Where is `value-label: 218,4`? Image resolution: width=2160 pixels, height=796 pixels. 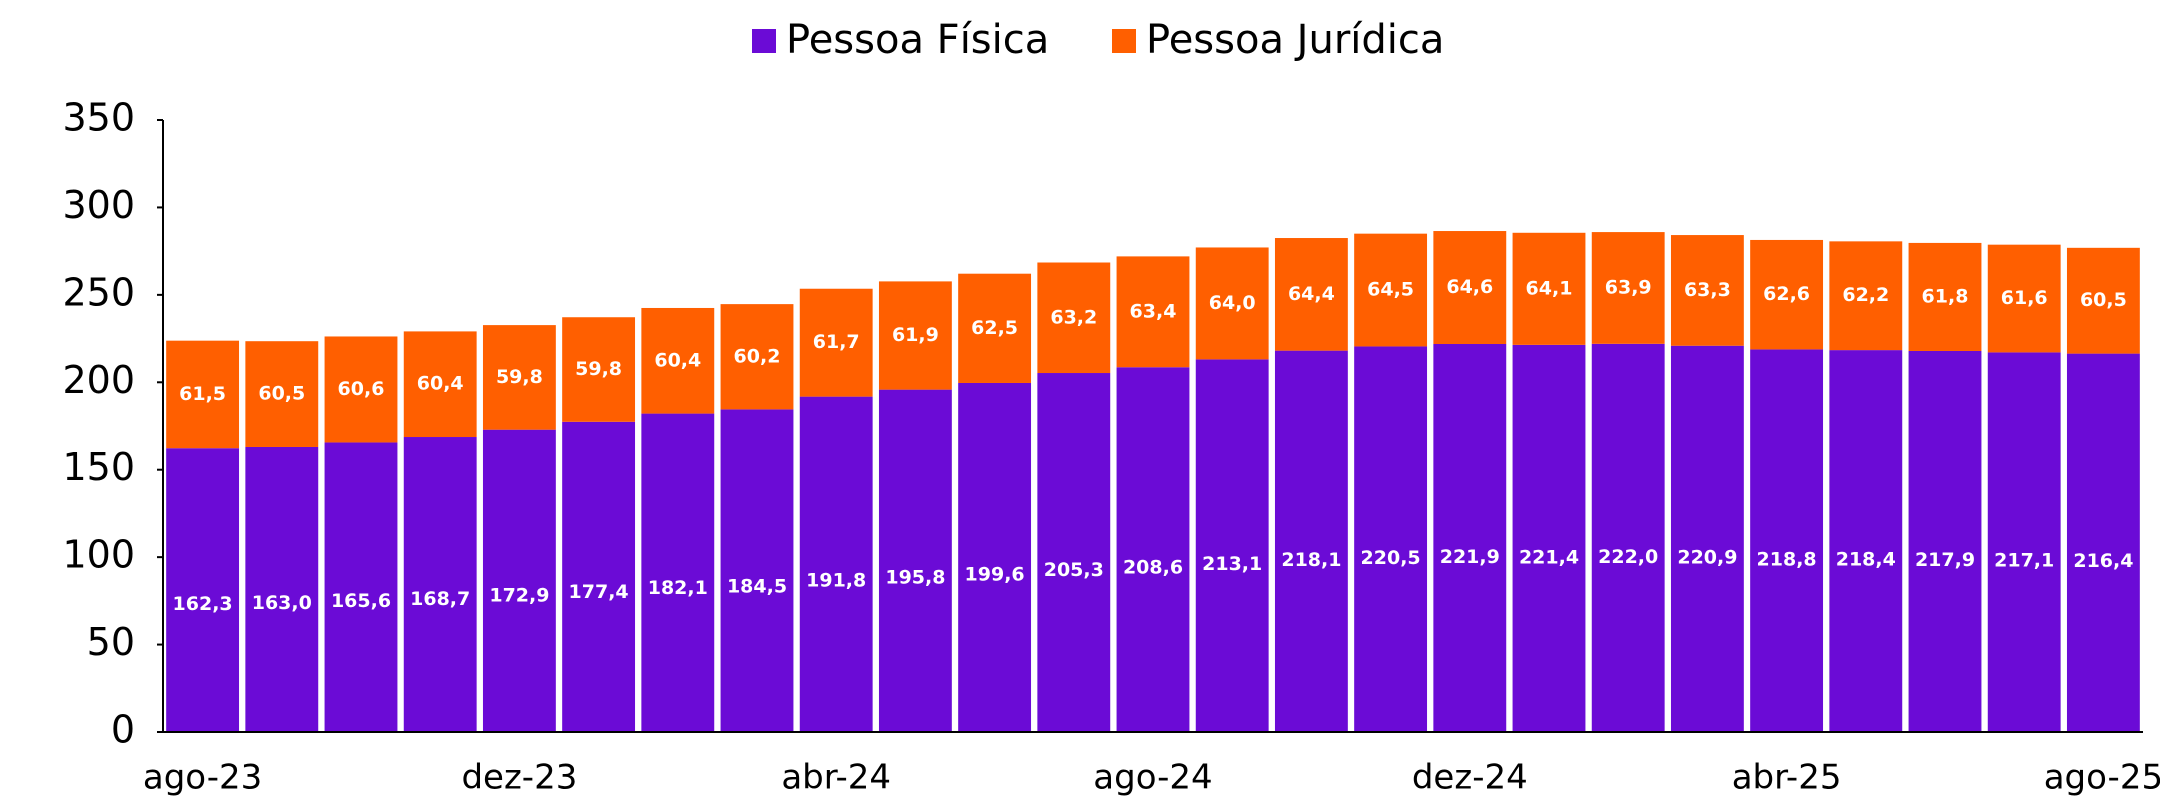
value-label: 218,4 is located at coordinates (1866, 560).